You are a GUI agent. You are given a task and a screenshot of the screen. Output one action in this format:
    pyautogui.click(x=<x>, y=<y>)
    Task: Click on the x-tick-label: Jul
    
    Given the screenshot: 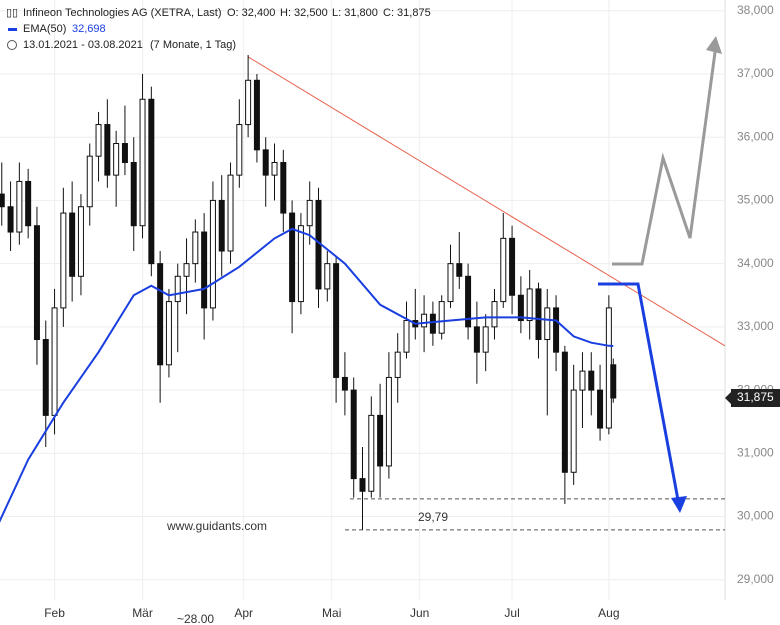 What is the action you would take?
    pyautogui.click(x=511, y=613)
    